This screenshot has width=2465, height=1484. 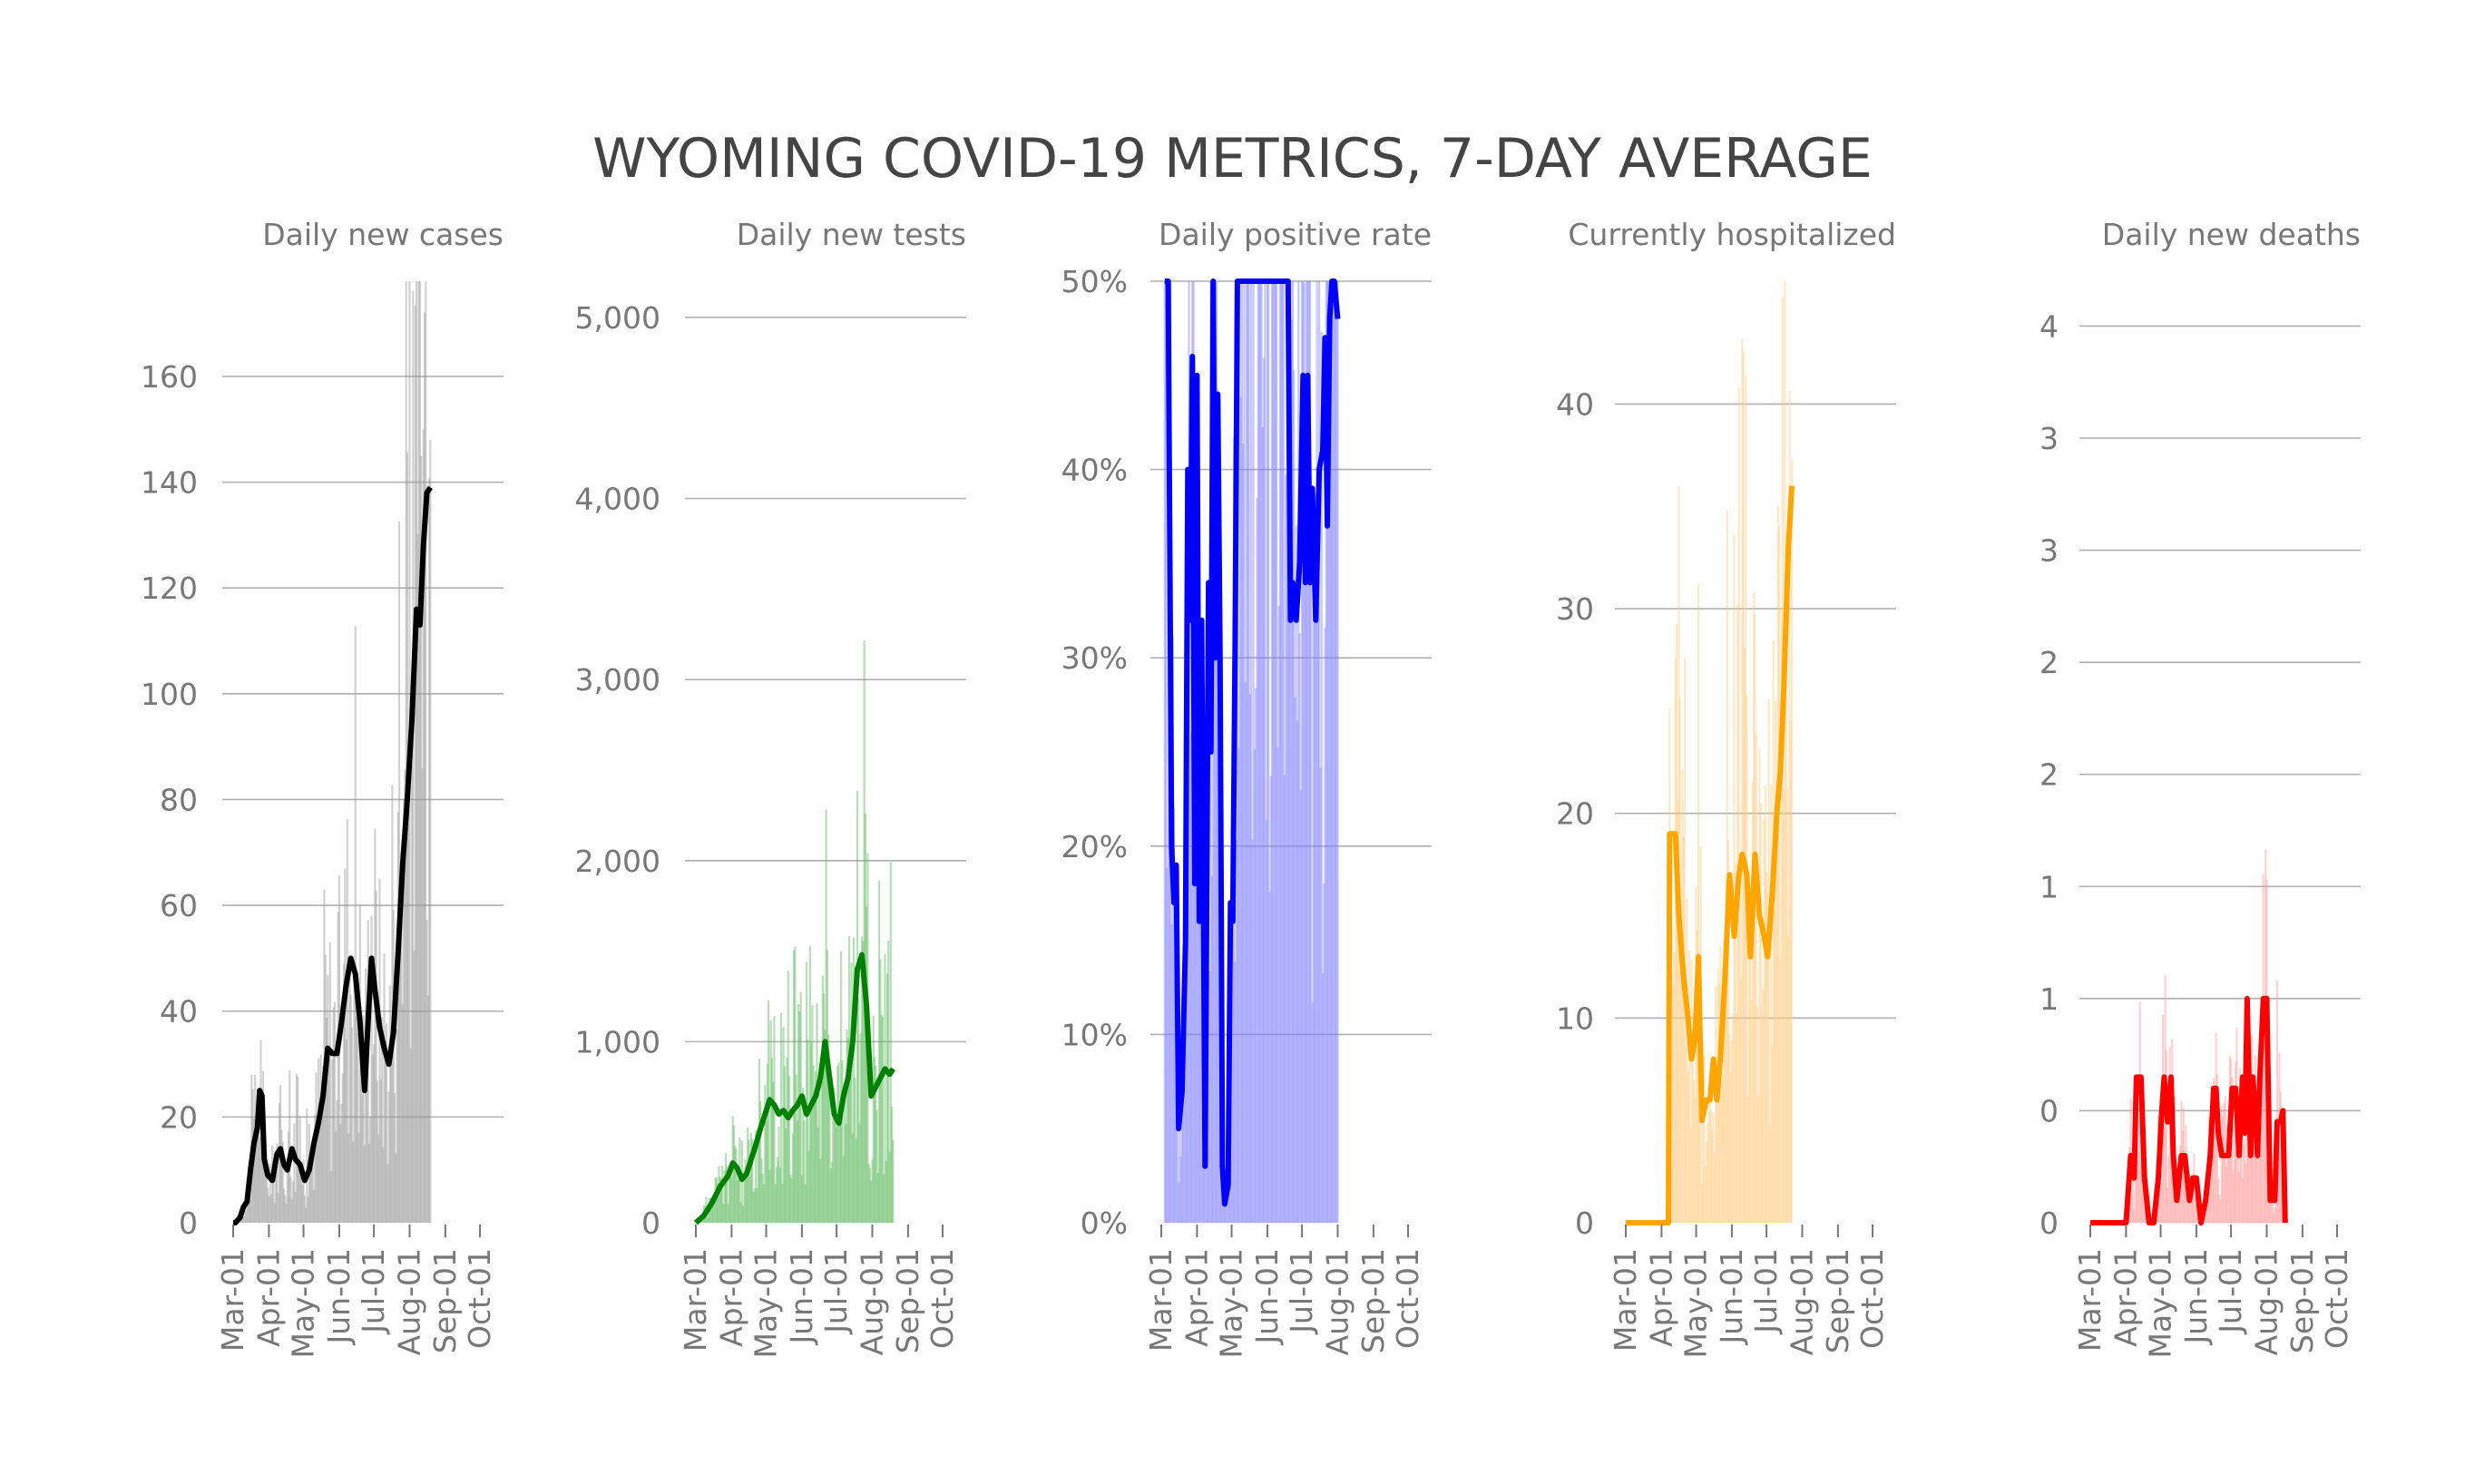 I want to click on x-tick-label: May-01, so click(x=2160, y=1303).